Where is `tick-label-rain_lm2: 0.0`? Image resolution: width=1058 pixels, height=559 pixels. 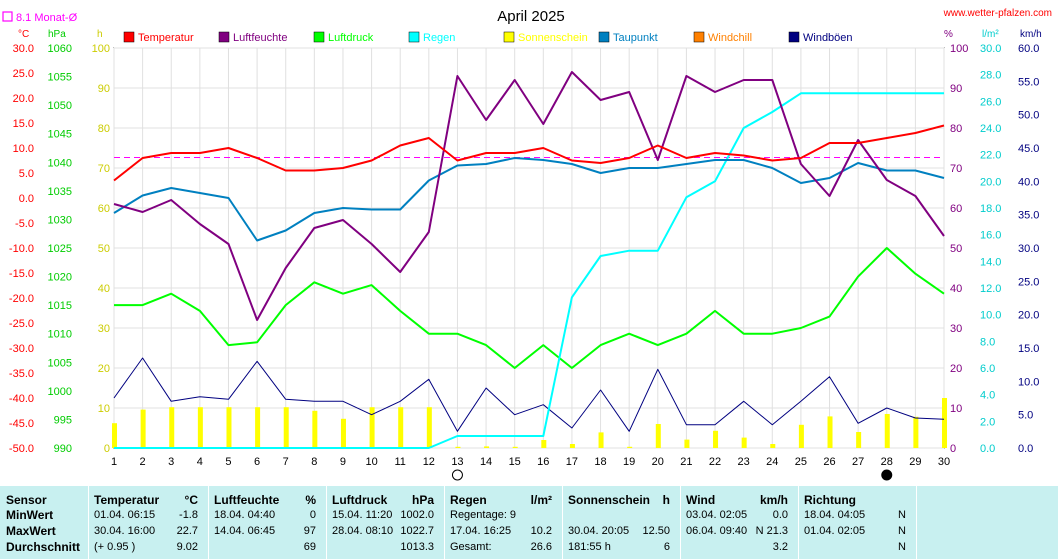
tick-label-rain_lm2: 0.0 is located at coordinates (987, 449).